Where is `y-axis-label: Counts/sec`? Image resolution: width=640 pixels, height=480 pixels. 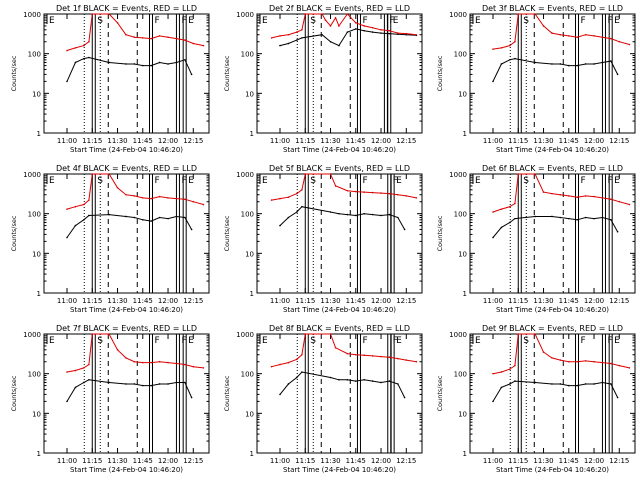 y-axis-label: Counts/sec is located at coordinates (440, 73).